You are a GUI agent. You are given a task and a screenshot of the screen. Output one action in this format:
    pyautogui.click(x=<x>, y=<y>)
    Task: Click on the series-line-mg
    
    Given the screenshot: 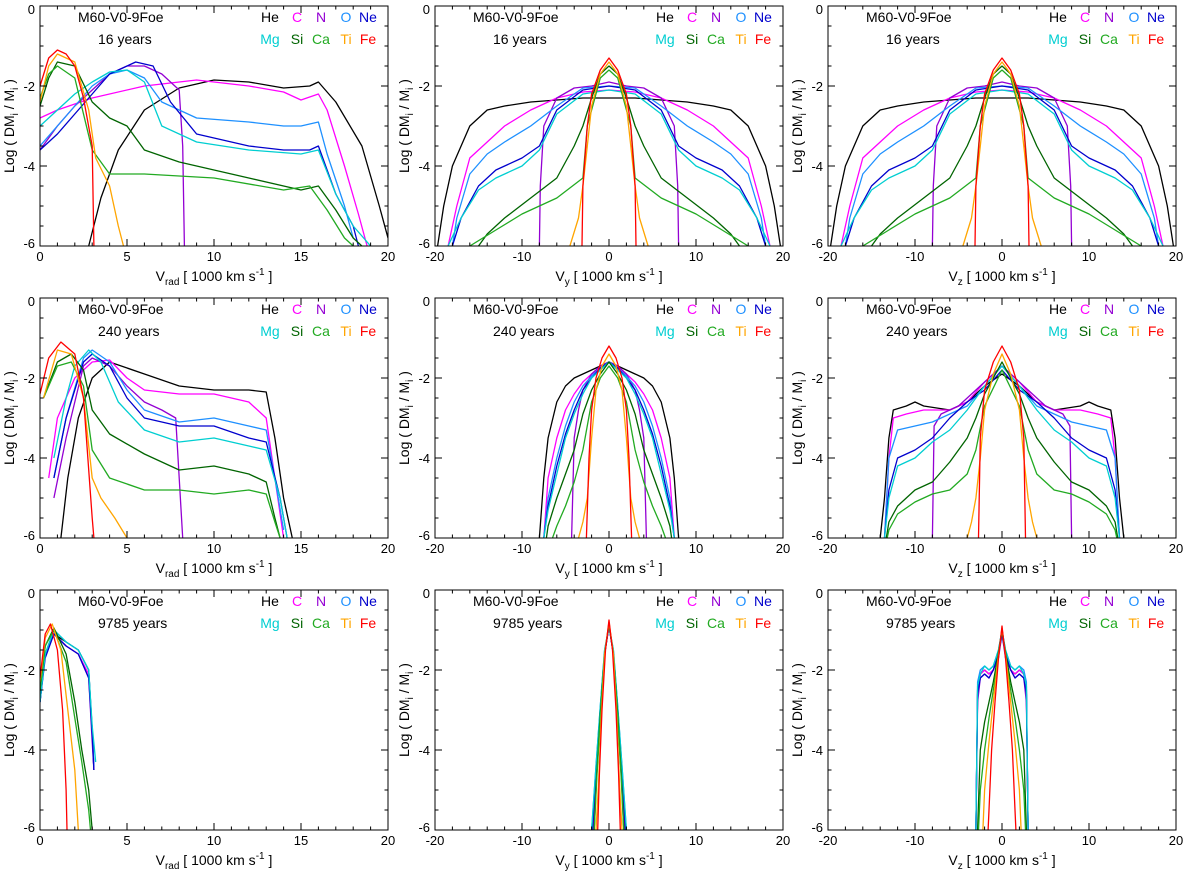 What is the action you would take?
    pyautogui.click(x=1002, y=451)
    